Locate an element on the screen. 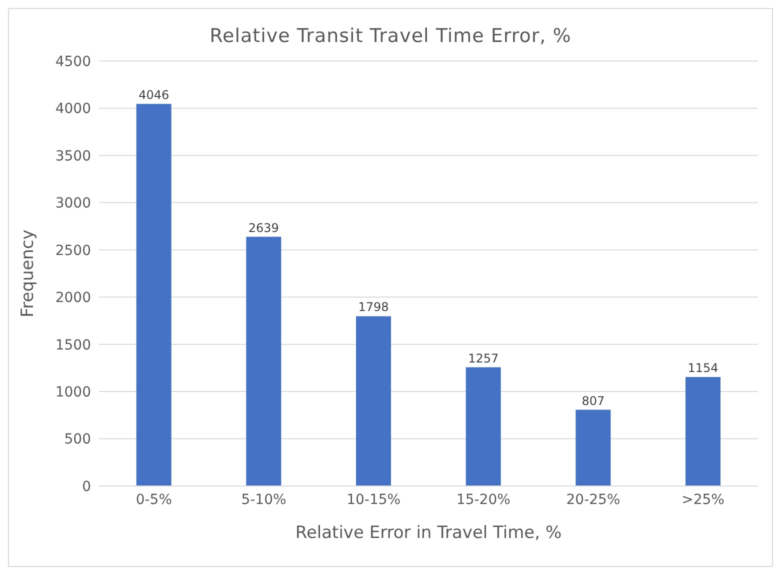  y-tick-label: 3500 is located at coordinates (73, 156).